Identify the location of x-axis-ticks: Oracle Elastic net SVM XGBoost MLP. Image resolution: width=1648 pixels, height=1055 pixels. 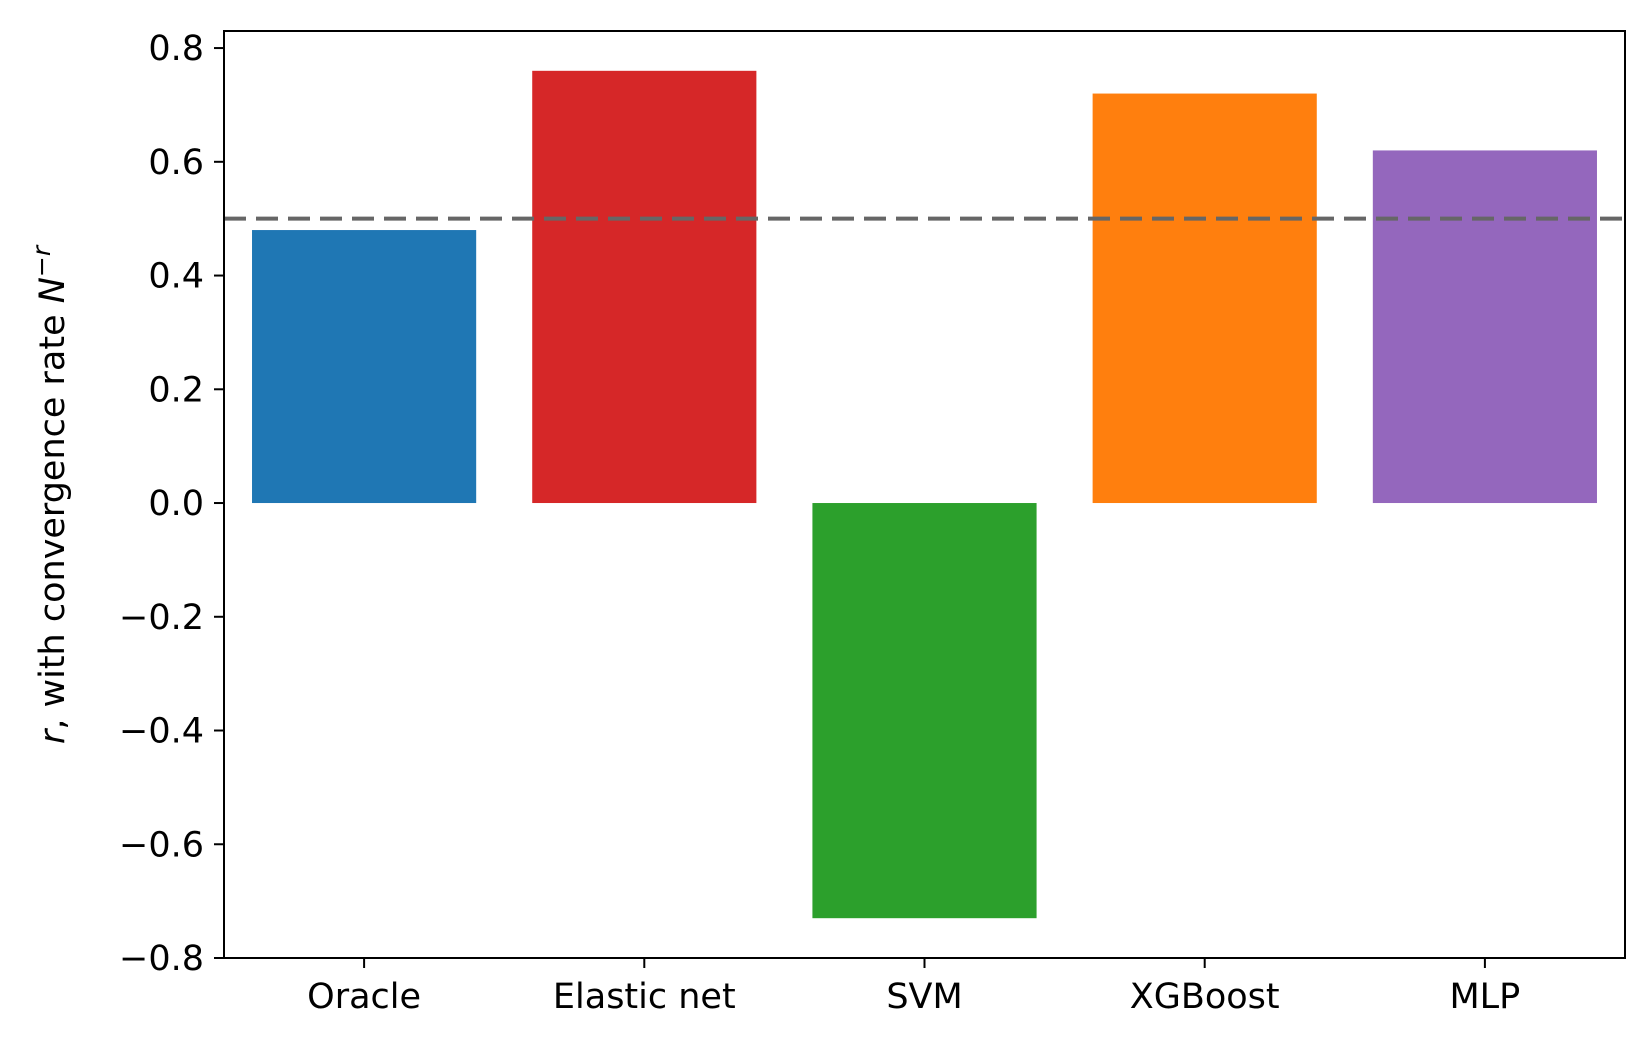
(913, 987).